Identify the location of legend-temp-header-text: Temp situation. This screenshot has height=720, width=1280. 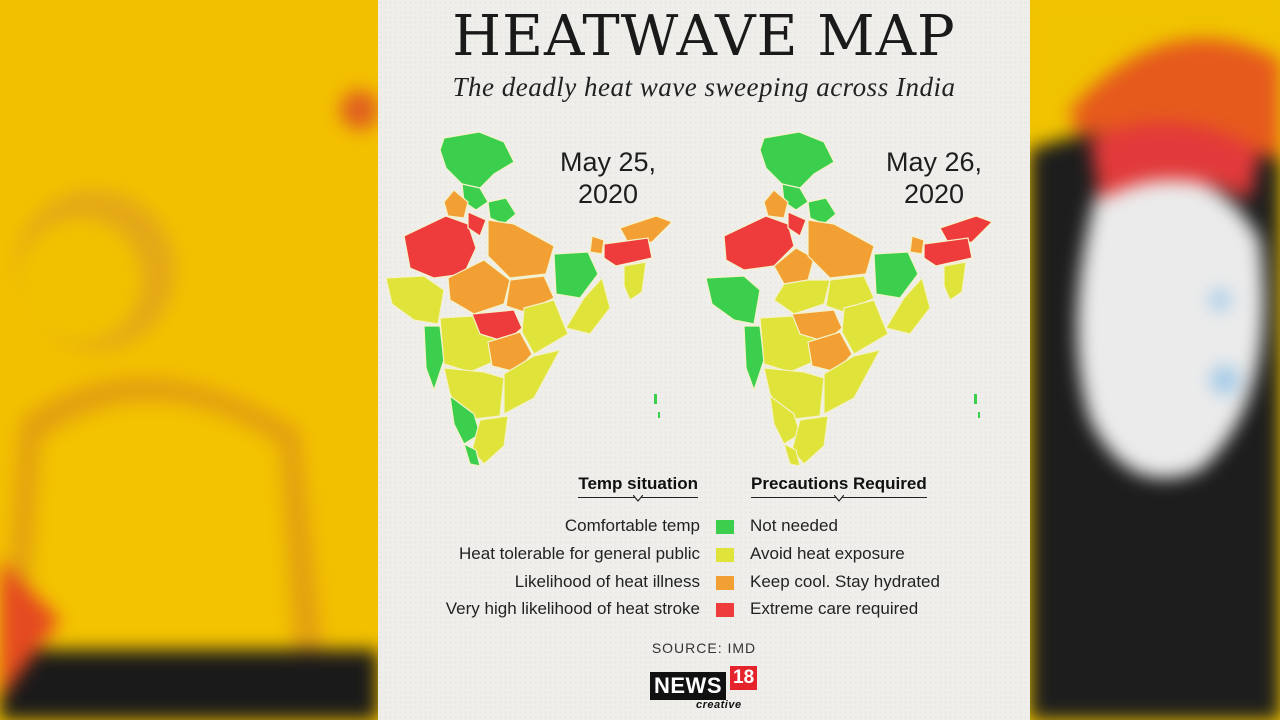
(638, 483).